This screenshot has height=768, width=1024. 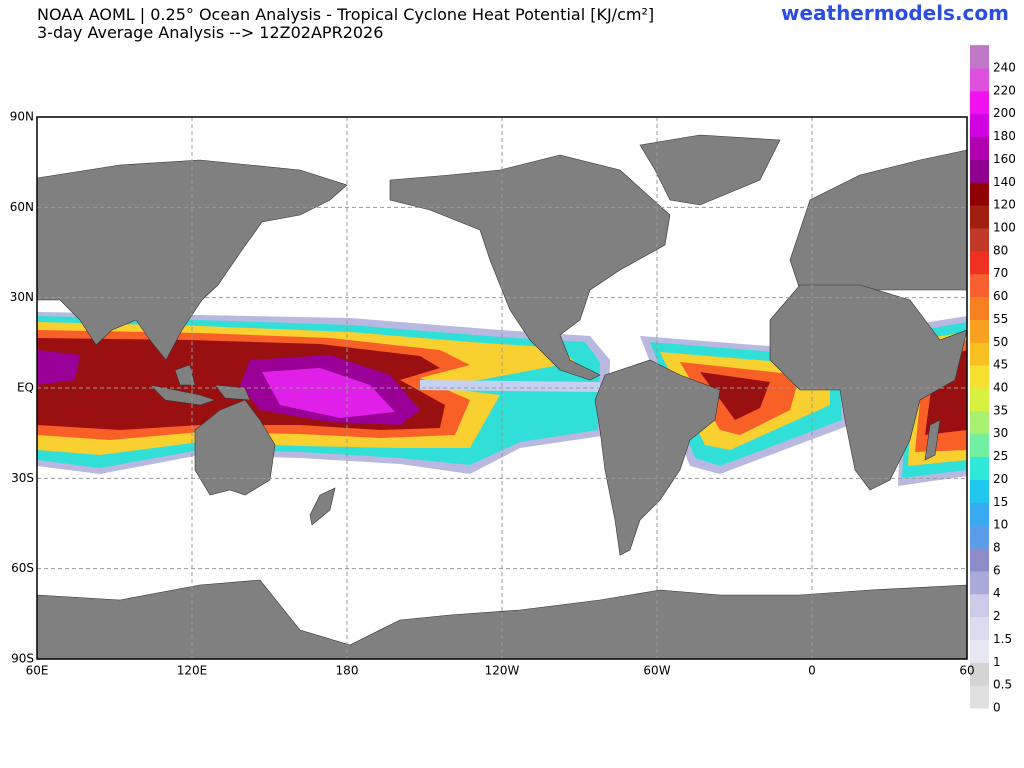 I want to click on colorbar-label: 10, so click(x=1000, y=525).